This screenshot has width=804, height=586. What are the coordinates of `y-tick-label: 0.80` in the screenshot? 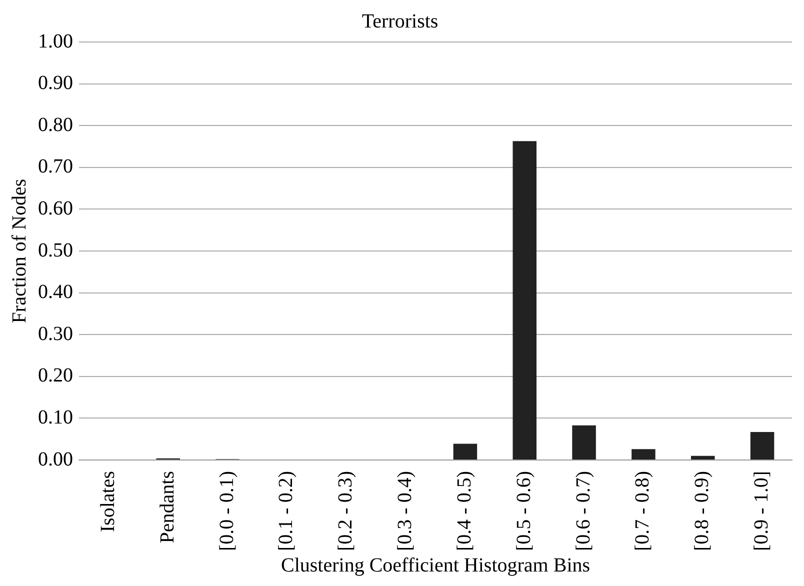 It's located at (55, 125).